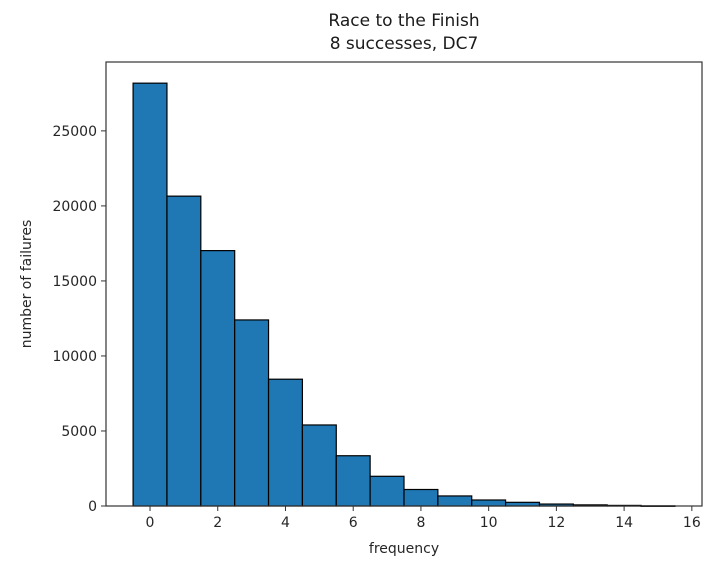 This screenshot has height=568, width=720. What do you see at coordinates (556, 523) in the screenshot?
I see `x-tick-label: 12` at bounding box center [556, 523].